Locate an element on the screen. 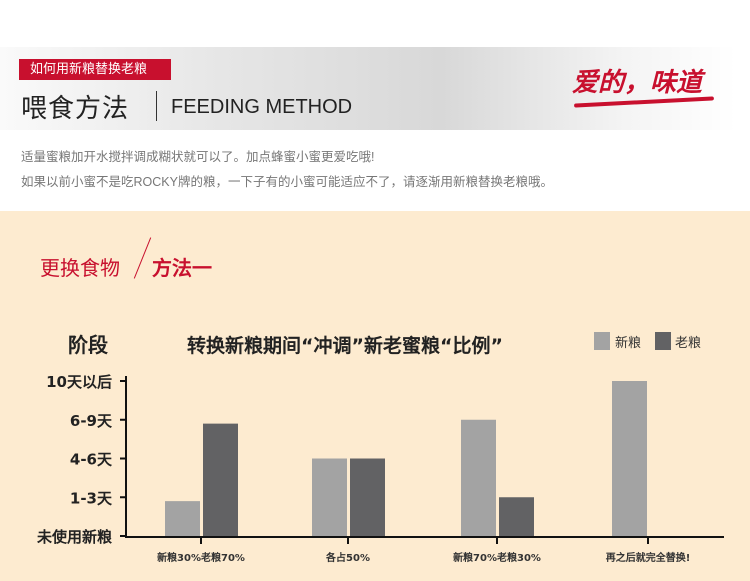 The image size is (750, 581). y-tick-label: 未使用新粮 is located at coordinates (74, 537).